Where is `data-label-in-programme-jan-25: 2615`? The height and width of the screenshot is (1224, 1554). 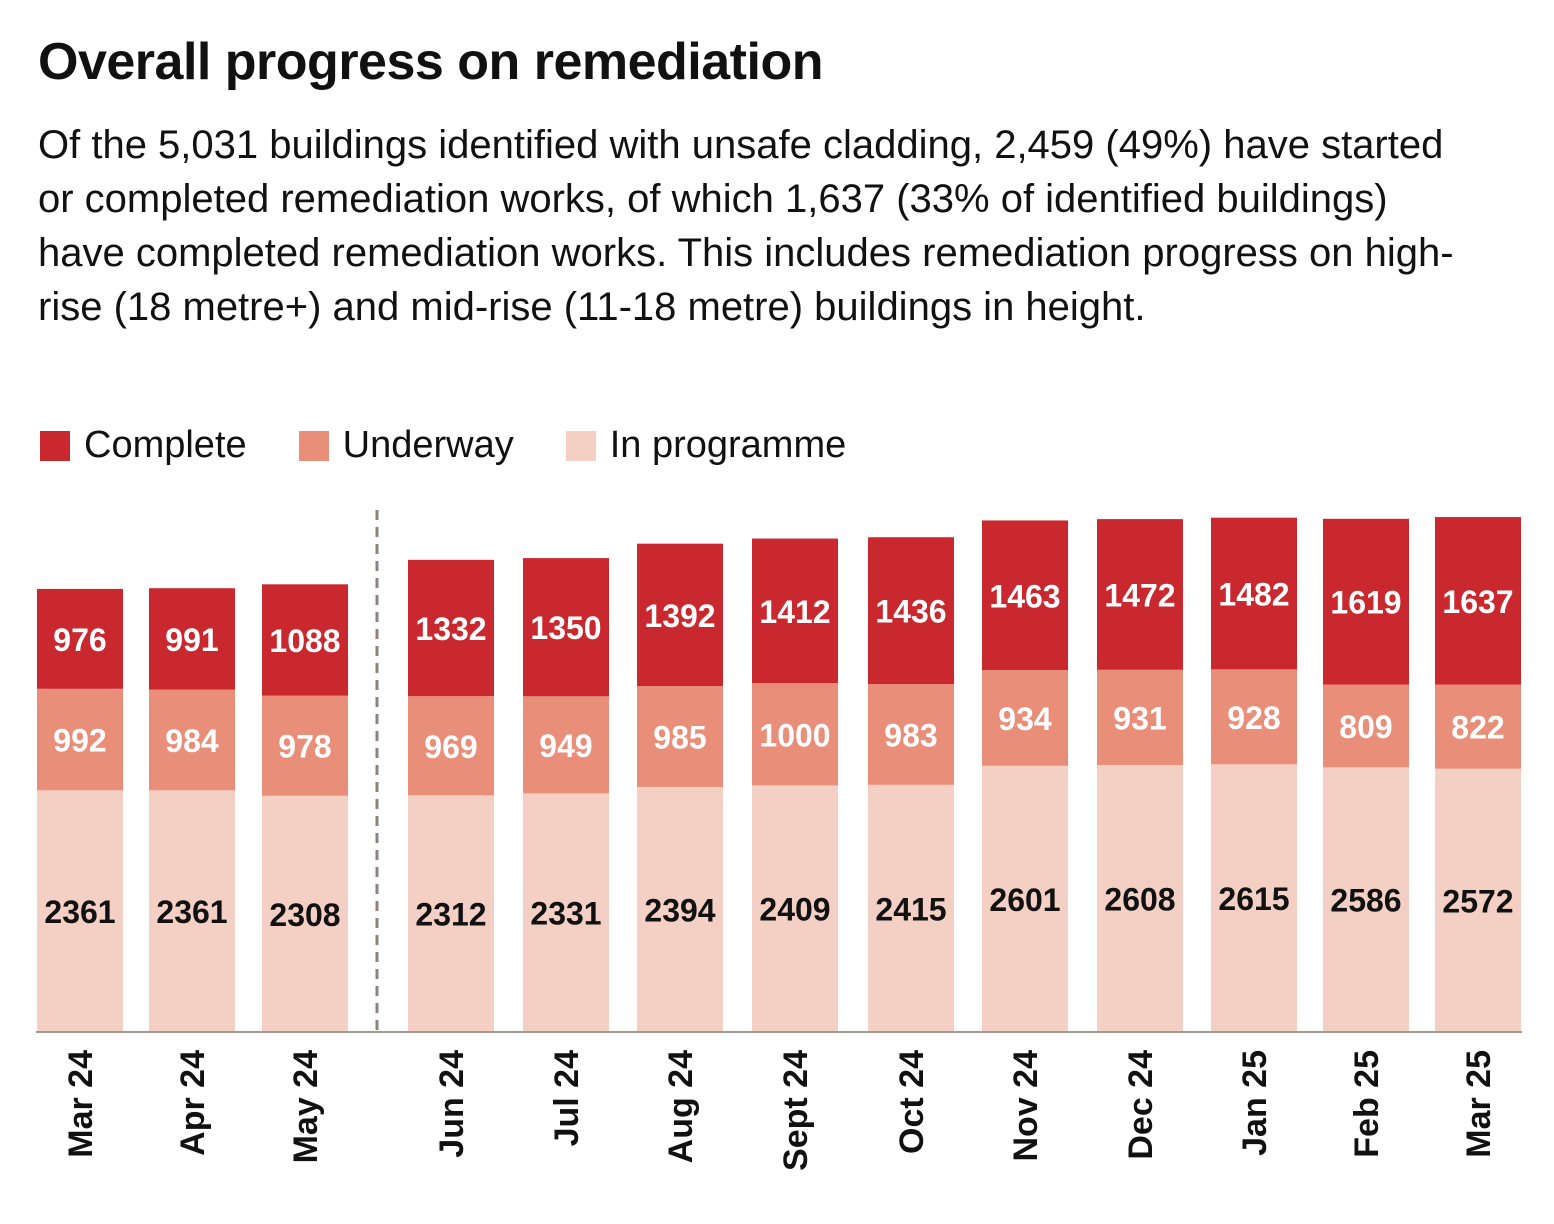 data-label-in-programme-jan-25: 2615 is located at coordinates (1253, 899).